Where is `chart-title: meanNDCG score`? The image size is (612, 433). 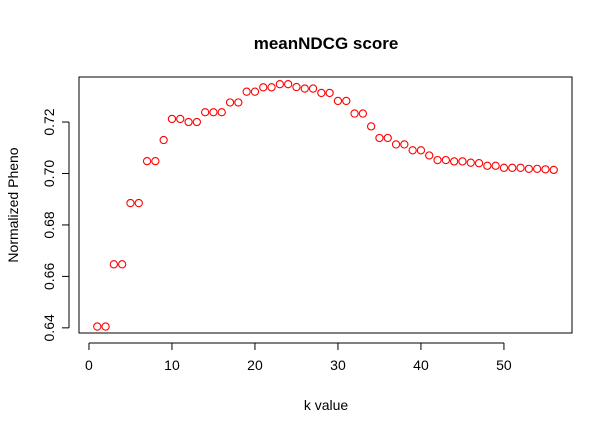
chart-title: meanNDCG score is located at coordinates (326, 43).